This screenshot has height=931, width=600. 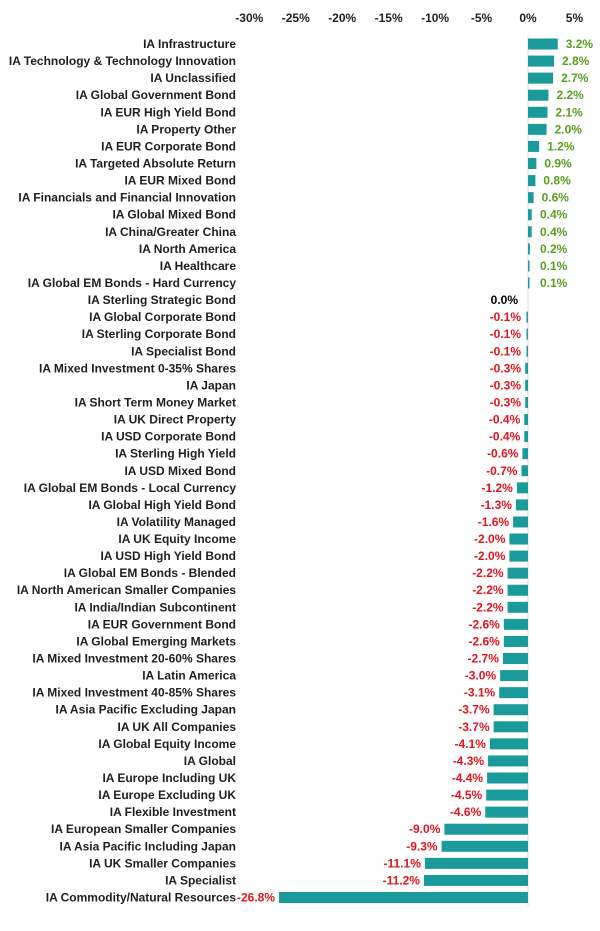 I want to click on category-label: IA EUR High Yield Bond, so click(x=168, y=112).